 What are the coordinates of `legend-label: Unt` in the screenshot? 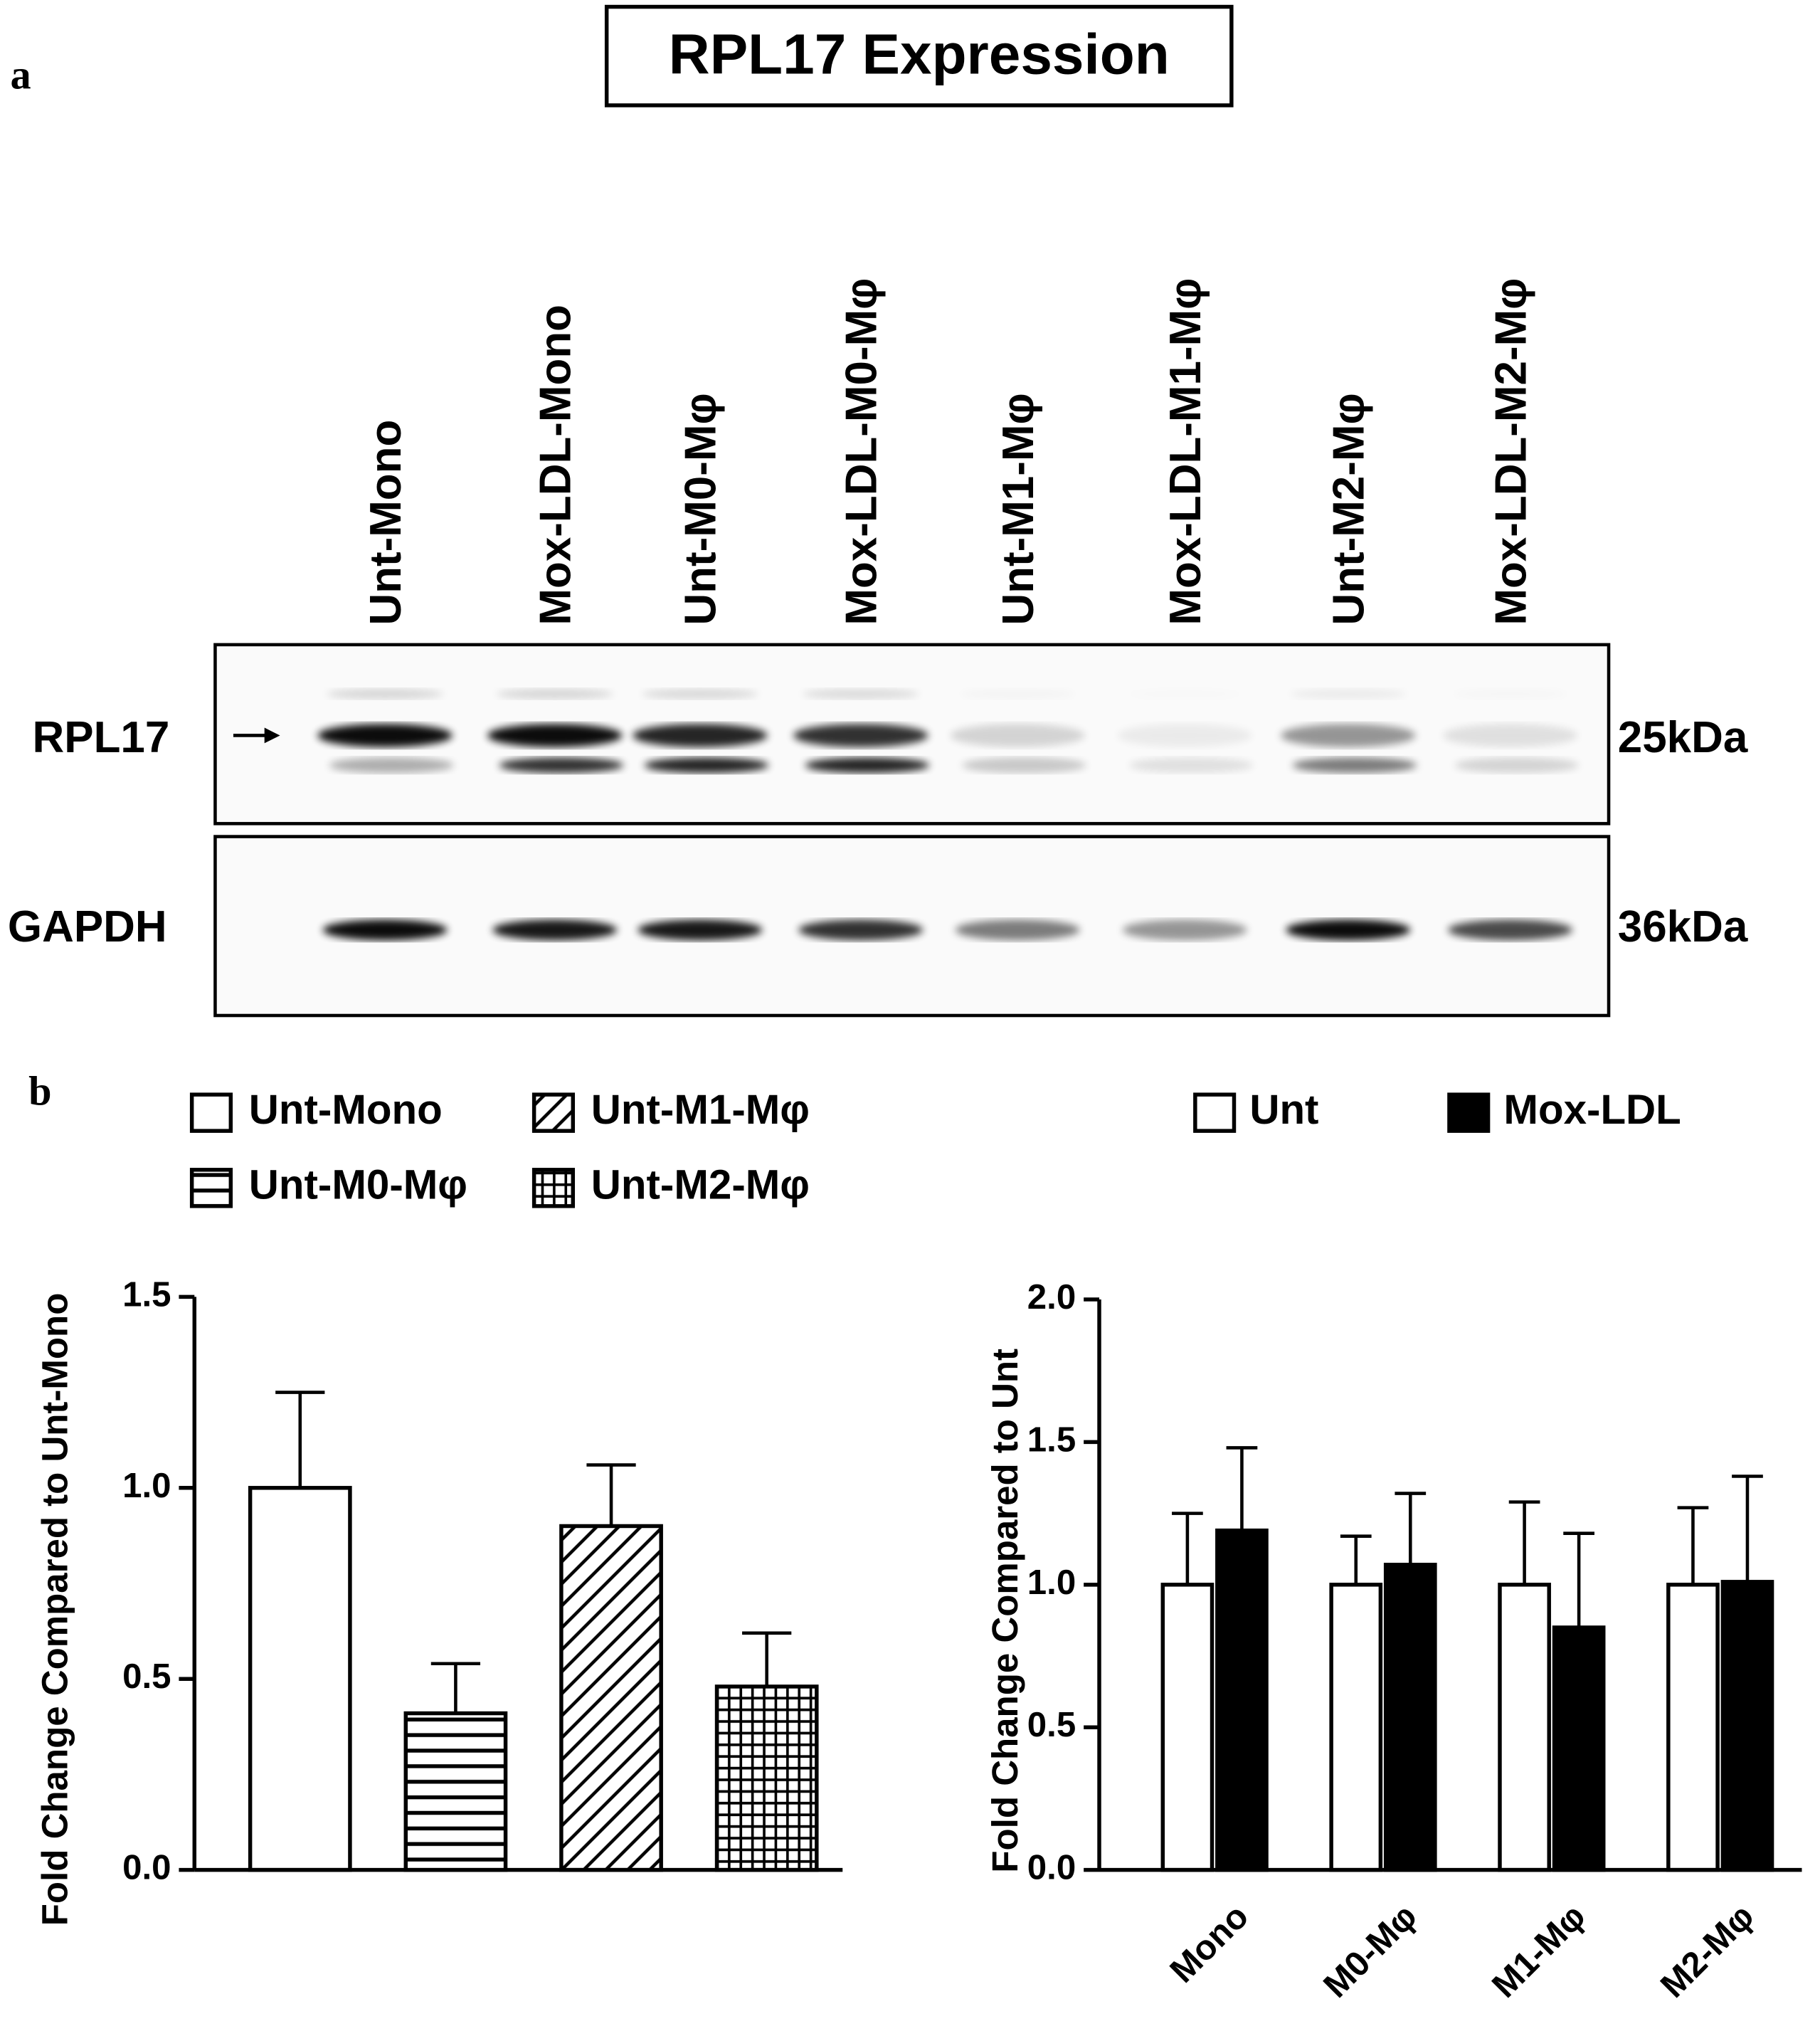 It's located at (1283, 1110).